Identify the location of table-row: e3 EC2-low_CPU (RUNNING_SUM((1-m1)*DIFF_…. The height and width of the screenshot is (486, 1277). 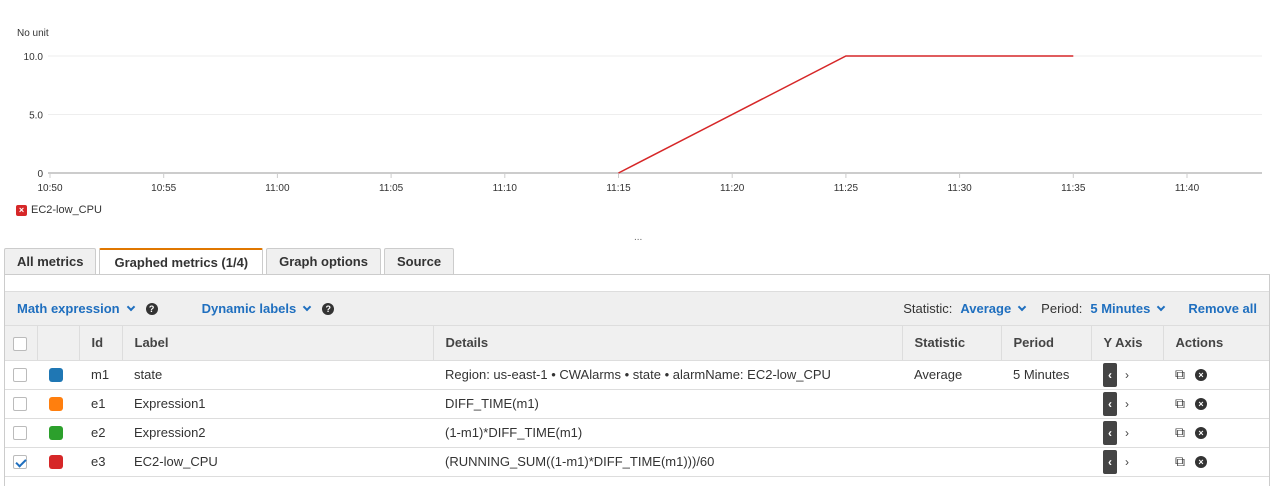
(637, 462).